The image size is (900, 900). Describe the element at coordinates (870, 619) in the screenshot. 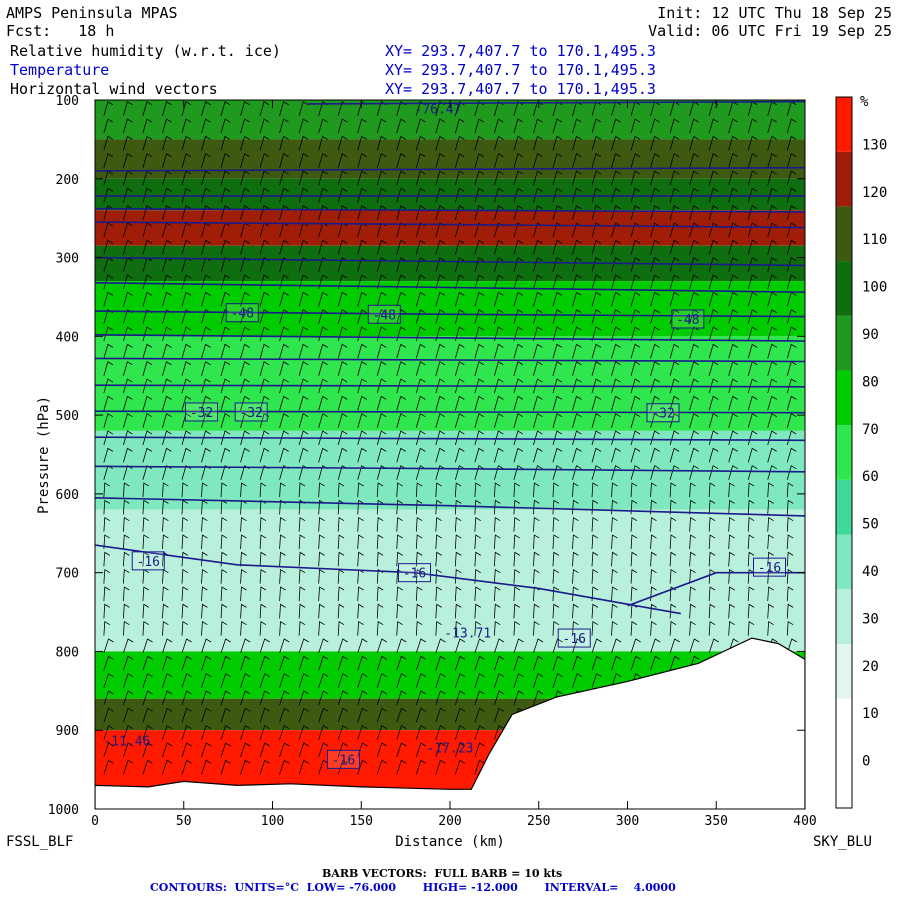

I see `colorbar-tick-label-3: 30` at that location.